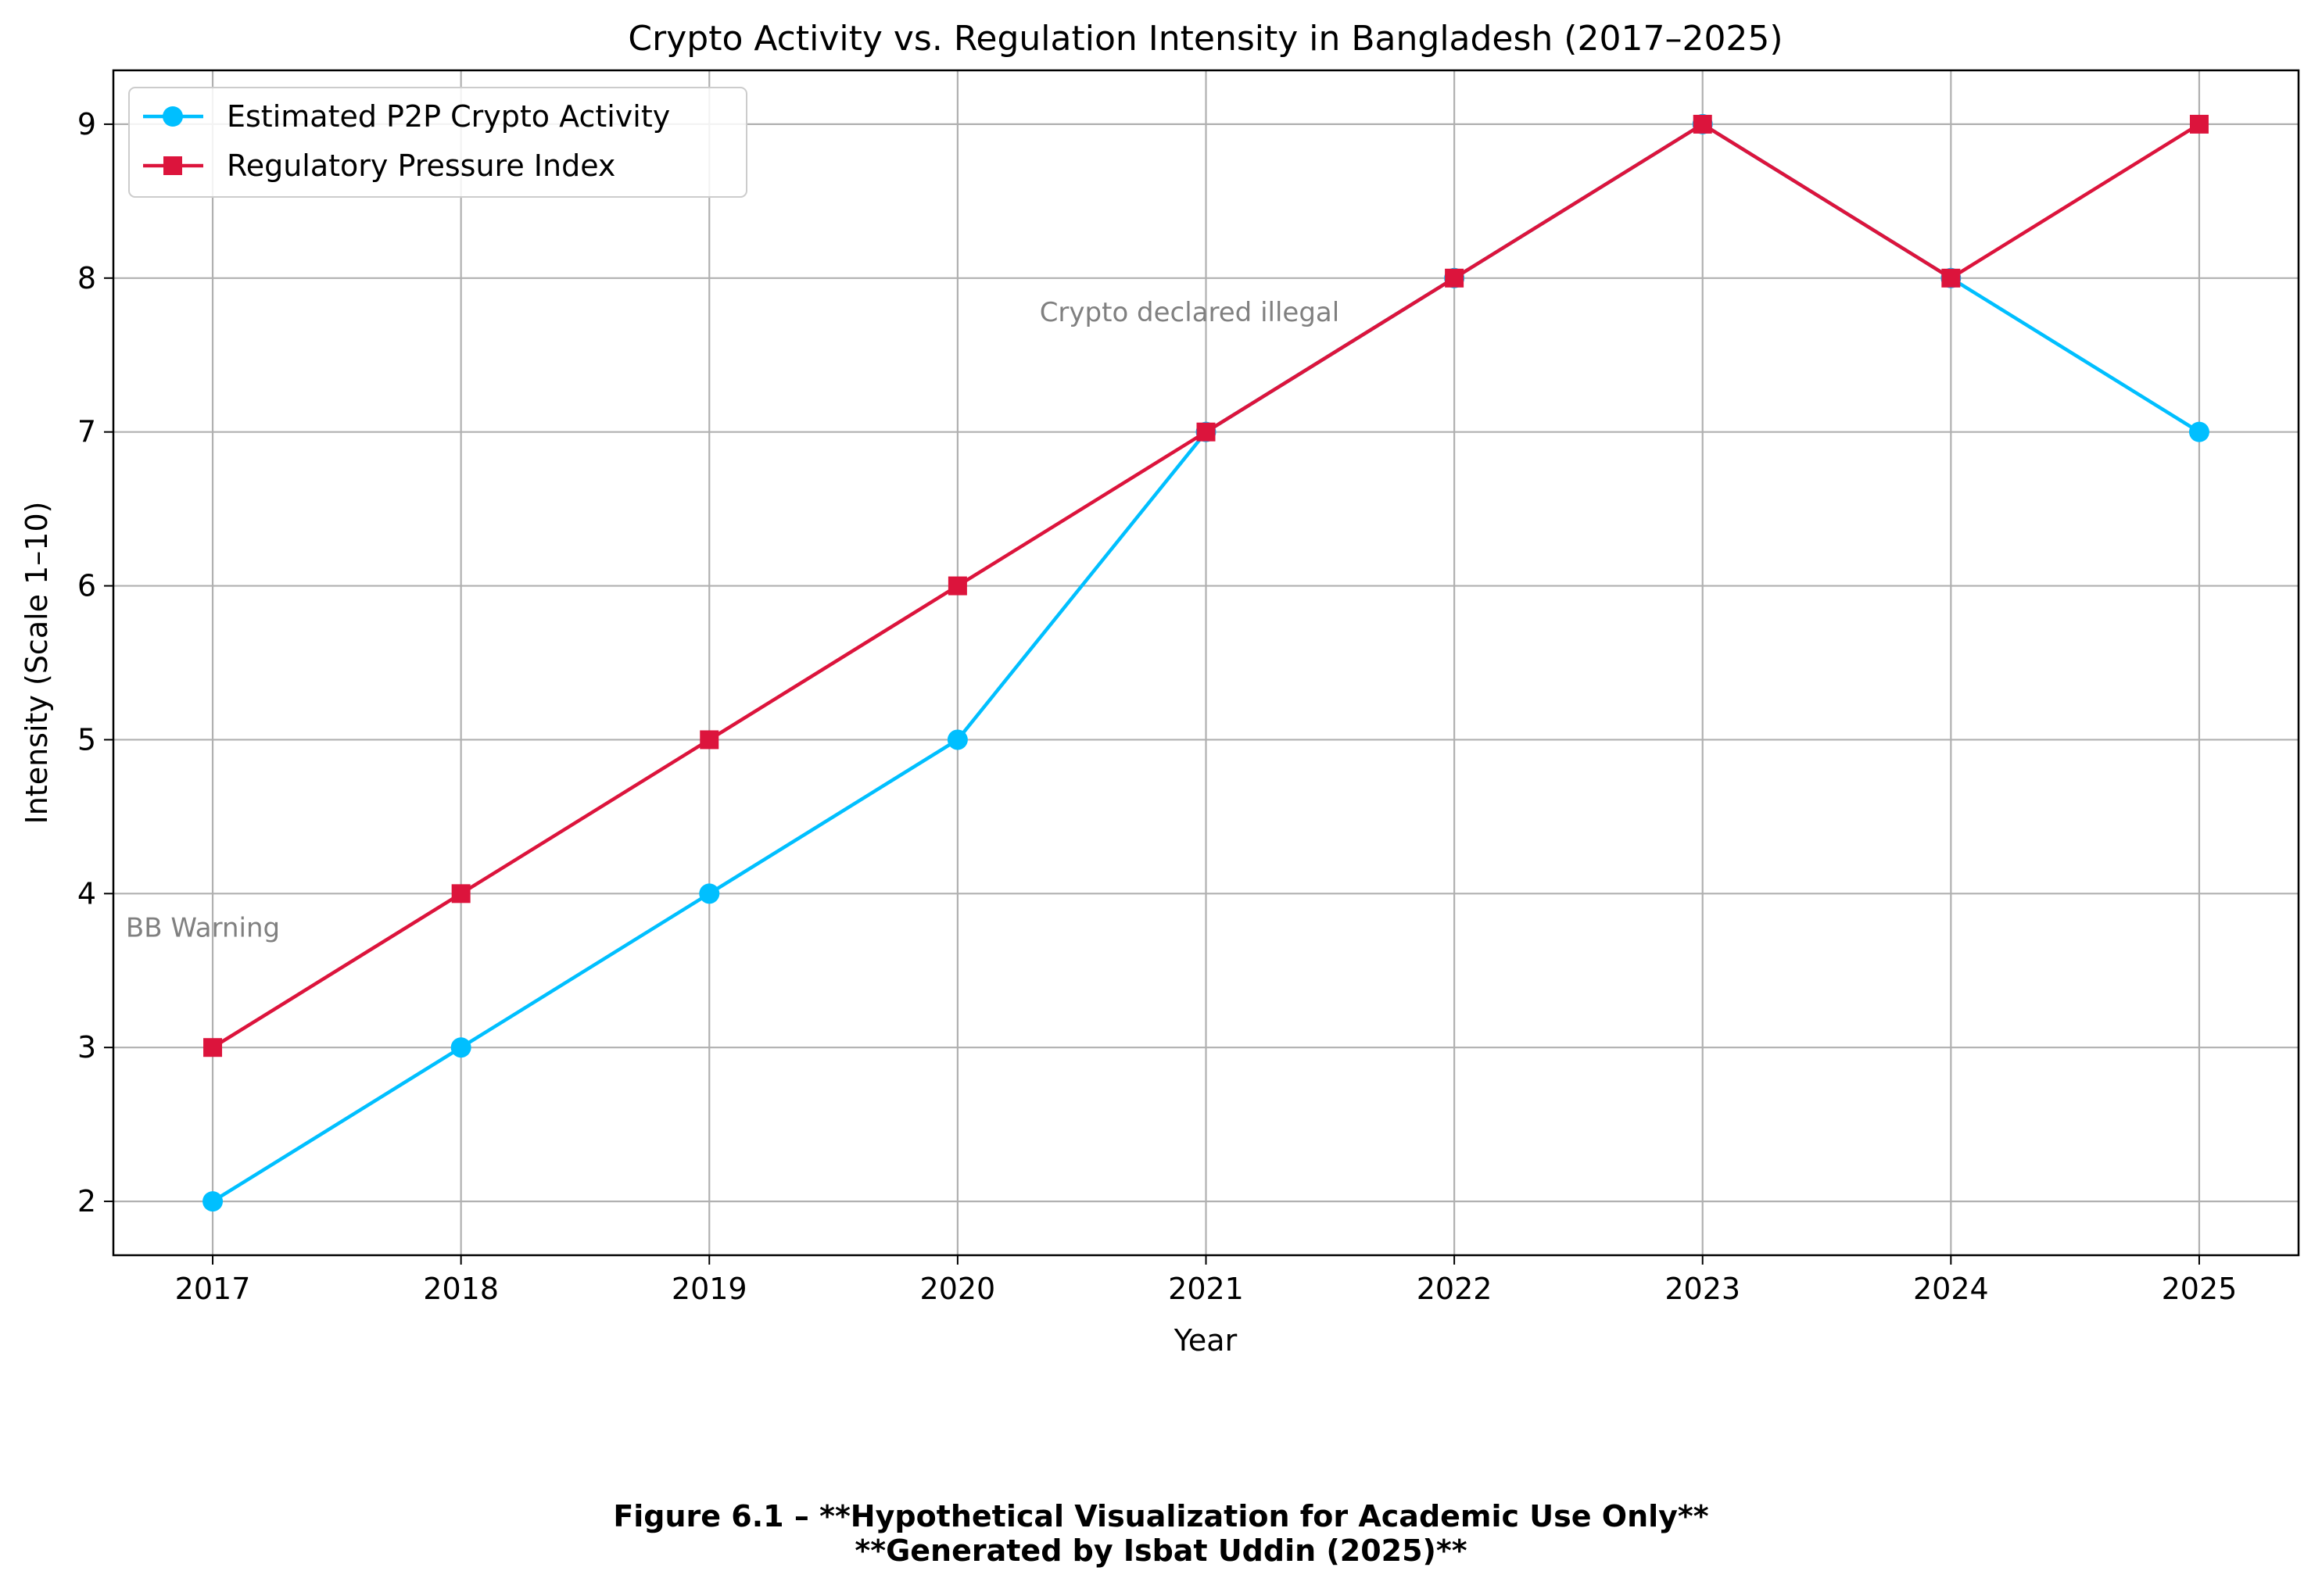 The width and height of the screenshot is (2322, 1596). What do you see at coordinates (1702, 1289) in the screenshot?
I see `x-tick-label: 2023` at bounding box center [1702, 1289].